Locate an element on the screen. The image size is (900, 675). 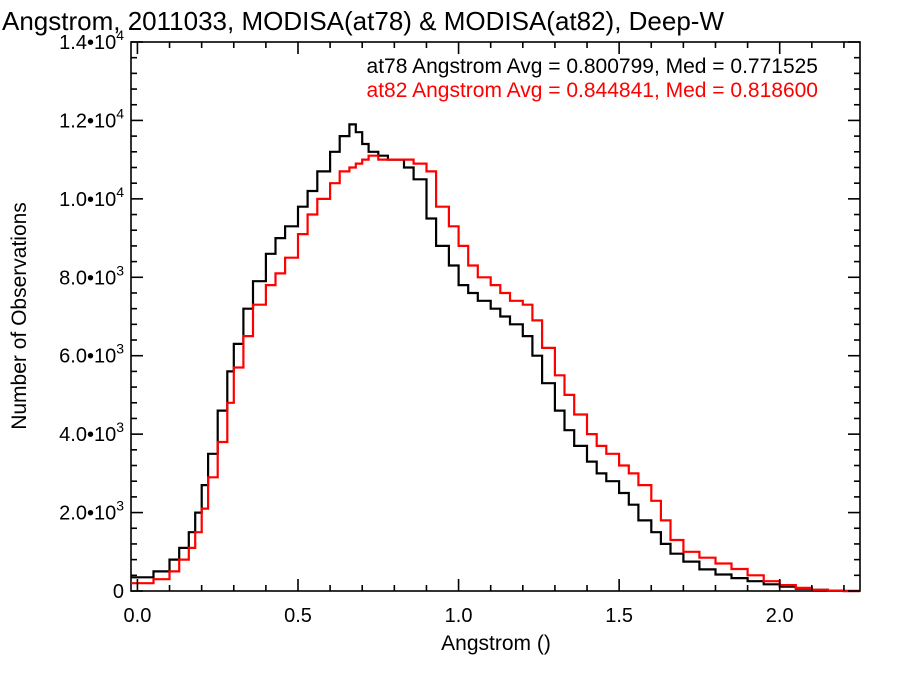
y-tick-label: 1.4•104 is located at coordinates (91, 40).